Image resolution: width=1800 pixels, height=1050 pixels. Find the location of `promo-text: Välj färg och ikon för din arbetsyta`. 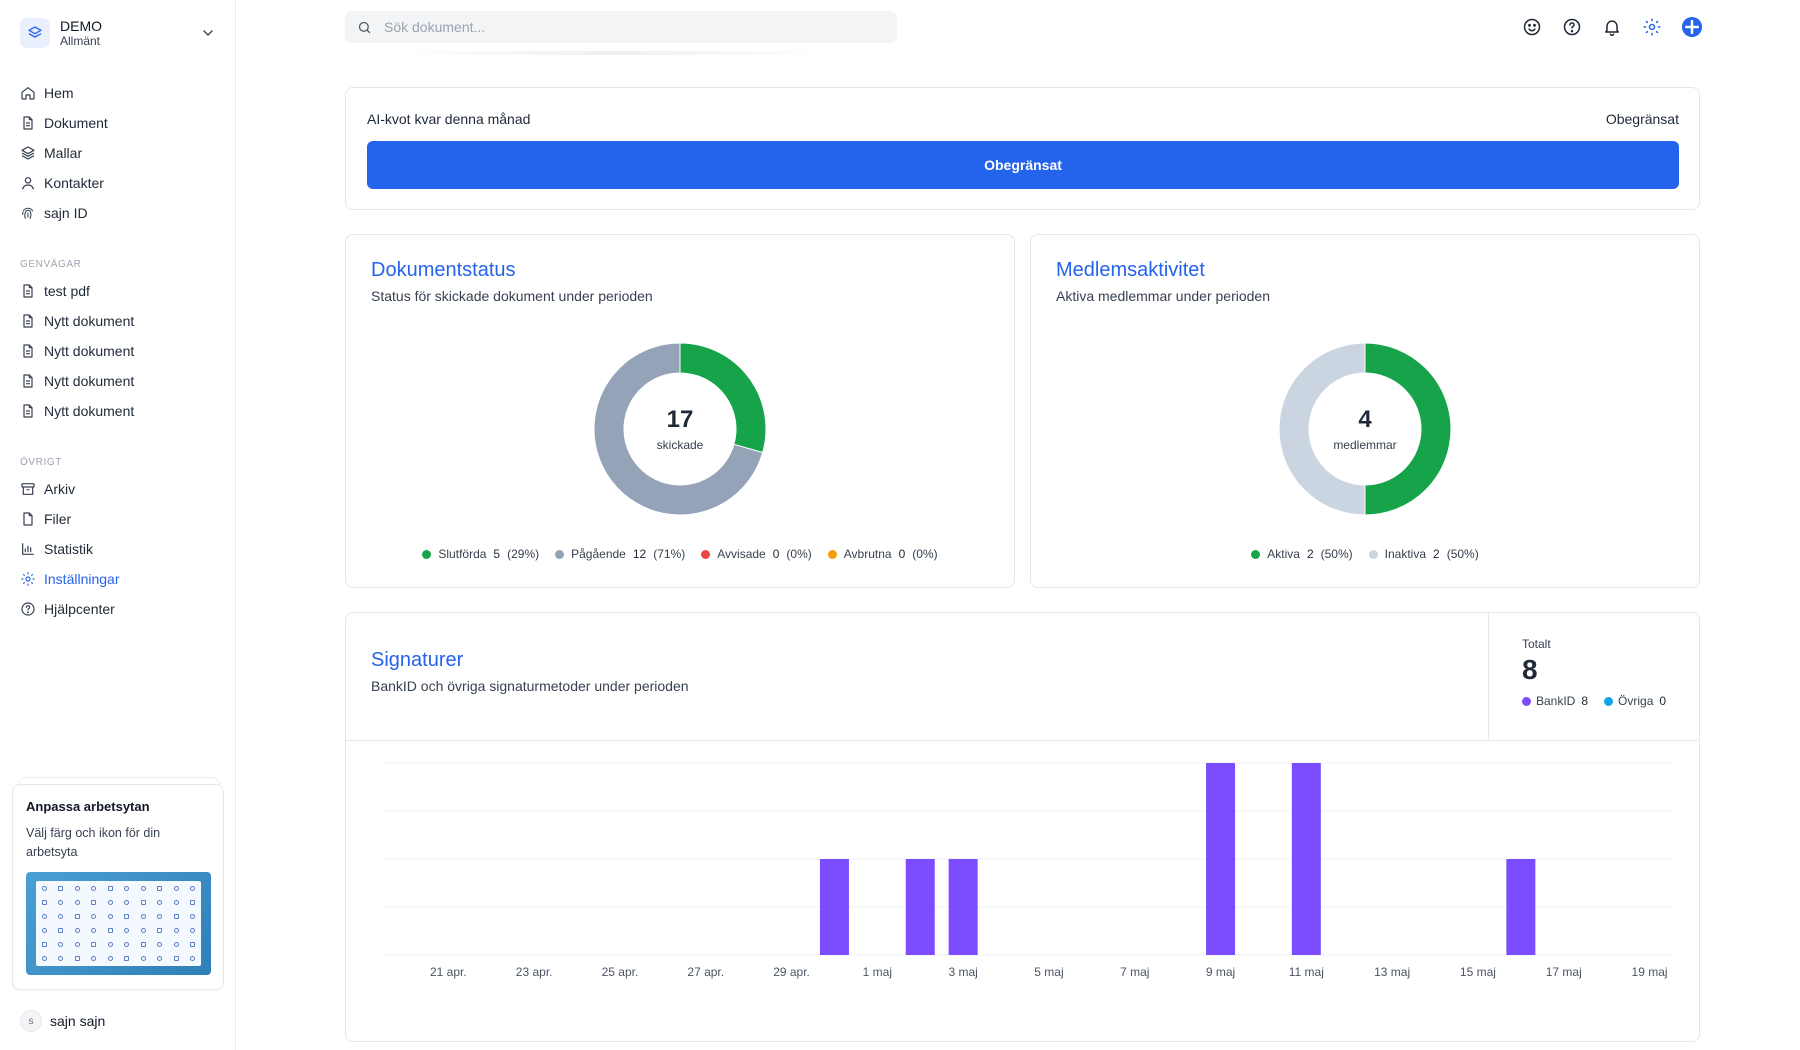

promo-text: Välj färg och ikon för din arbetsyta is located at coordinates (93, 842).